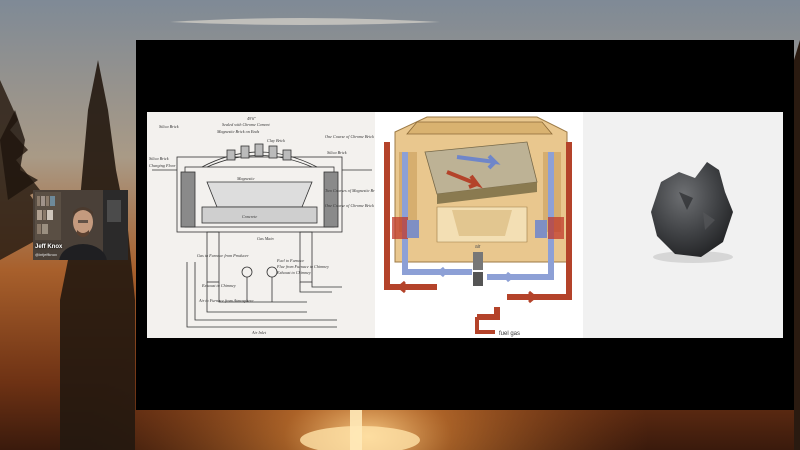 The image size is (800, 450). I want to click on rock-sample-photo, so click(683, 225).